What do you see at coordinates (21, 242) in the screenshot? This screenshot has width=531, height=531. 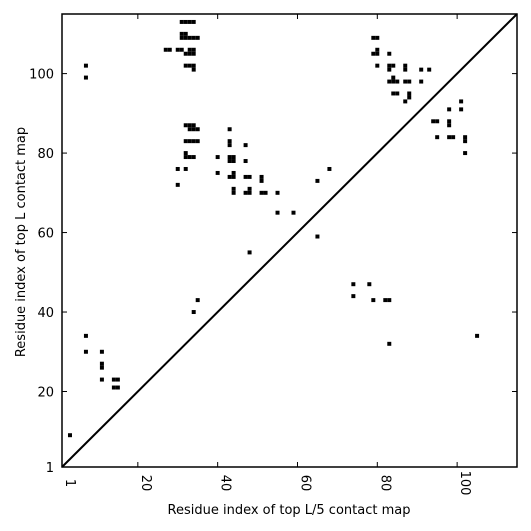 I see `y-axis-label: Residue index of top L contact map` at bounding box center [21, 242].